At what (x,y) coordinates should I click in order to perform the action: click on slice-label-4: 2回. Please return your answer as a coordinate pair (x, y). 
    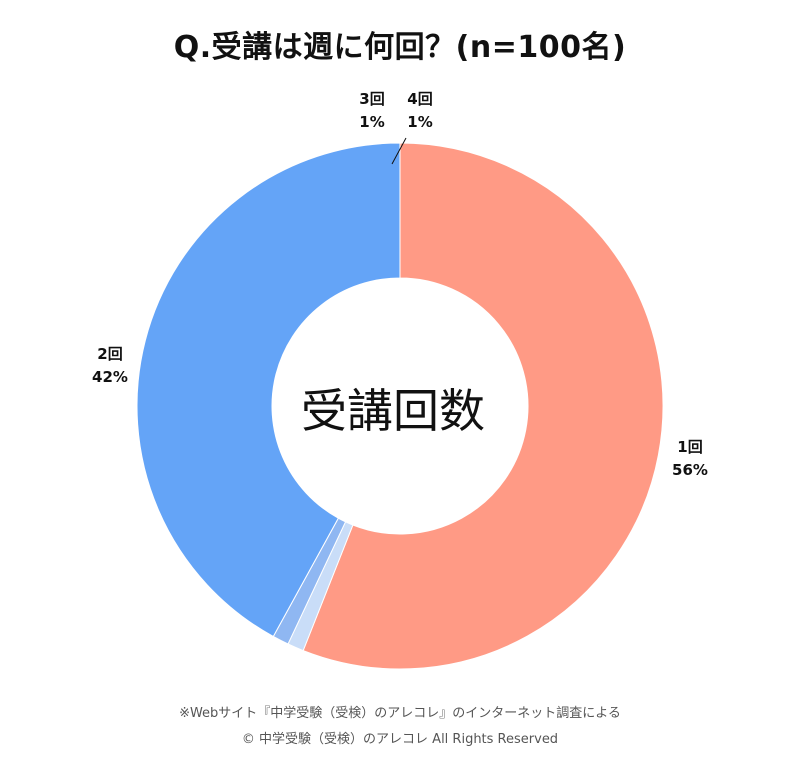
    Looking at the image, I should click on (109, 354).